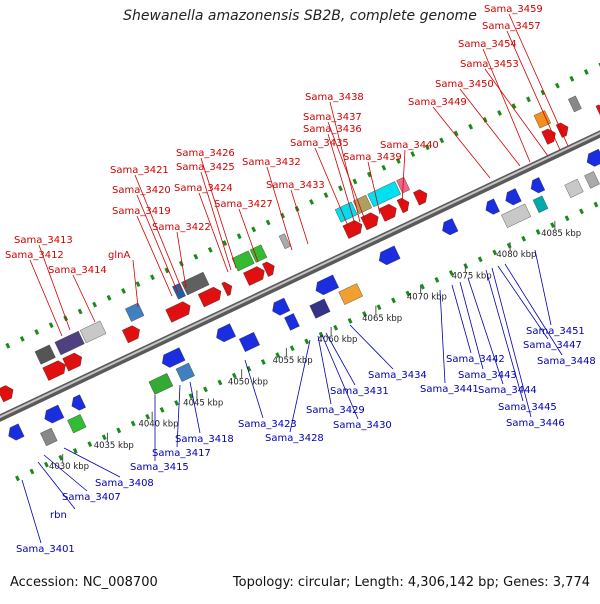 This screenshot has height=604, width=600. Describe the element at coordinates (293, 361) in the screenshot. I see `kbp-label: 4055 kbp` at that location.